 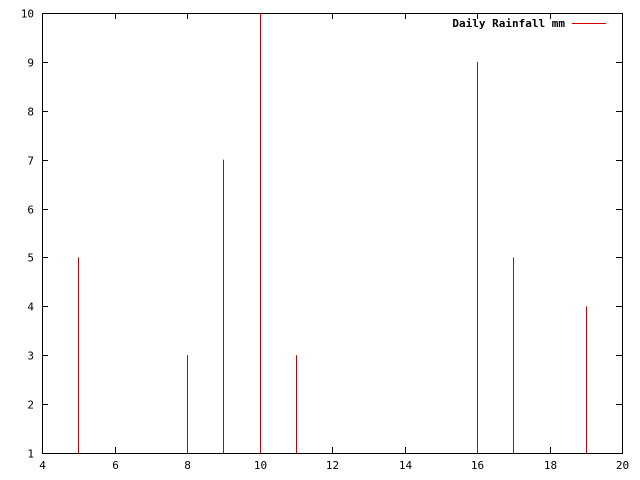 What do you see at coordinates (622, 465) in the screenshot?
I see `x-tick-label: 20` at bounding box center [622, 465].